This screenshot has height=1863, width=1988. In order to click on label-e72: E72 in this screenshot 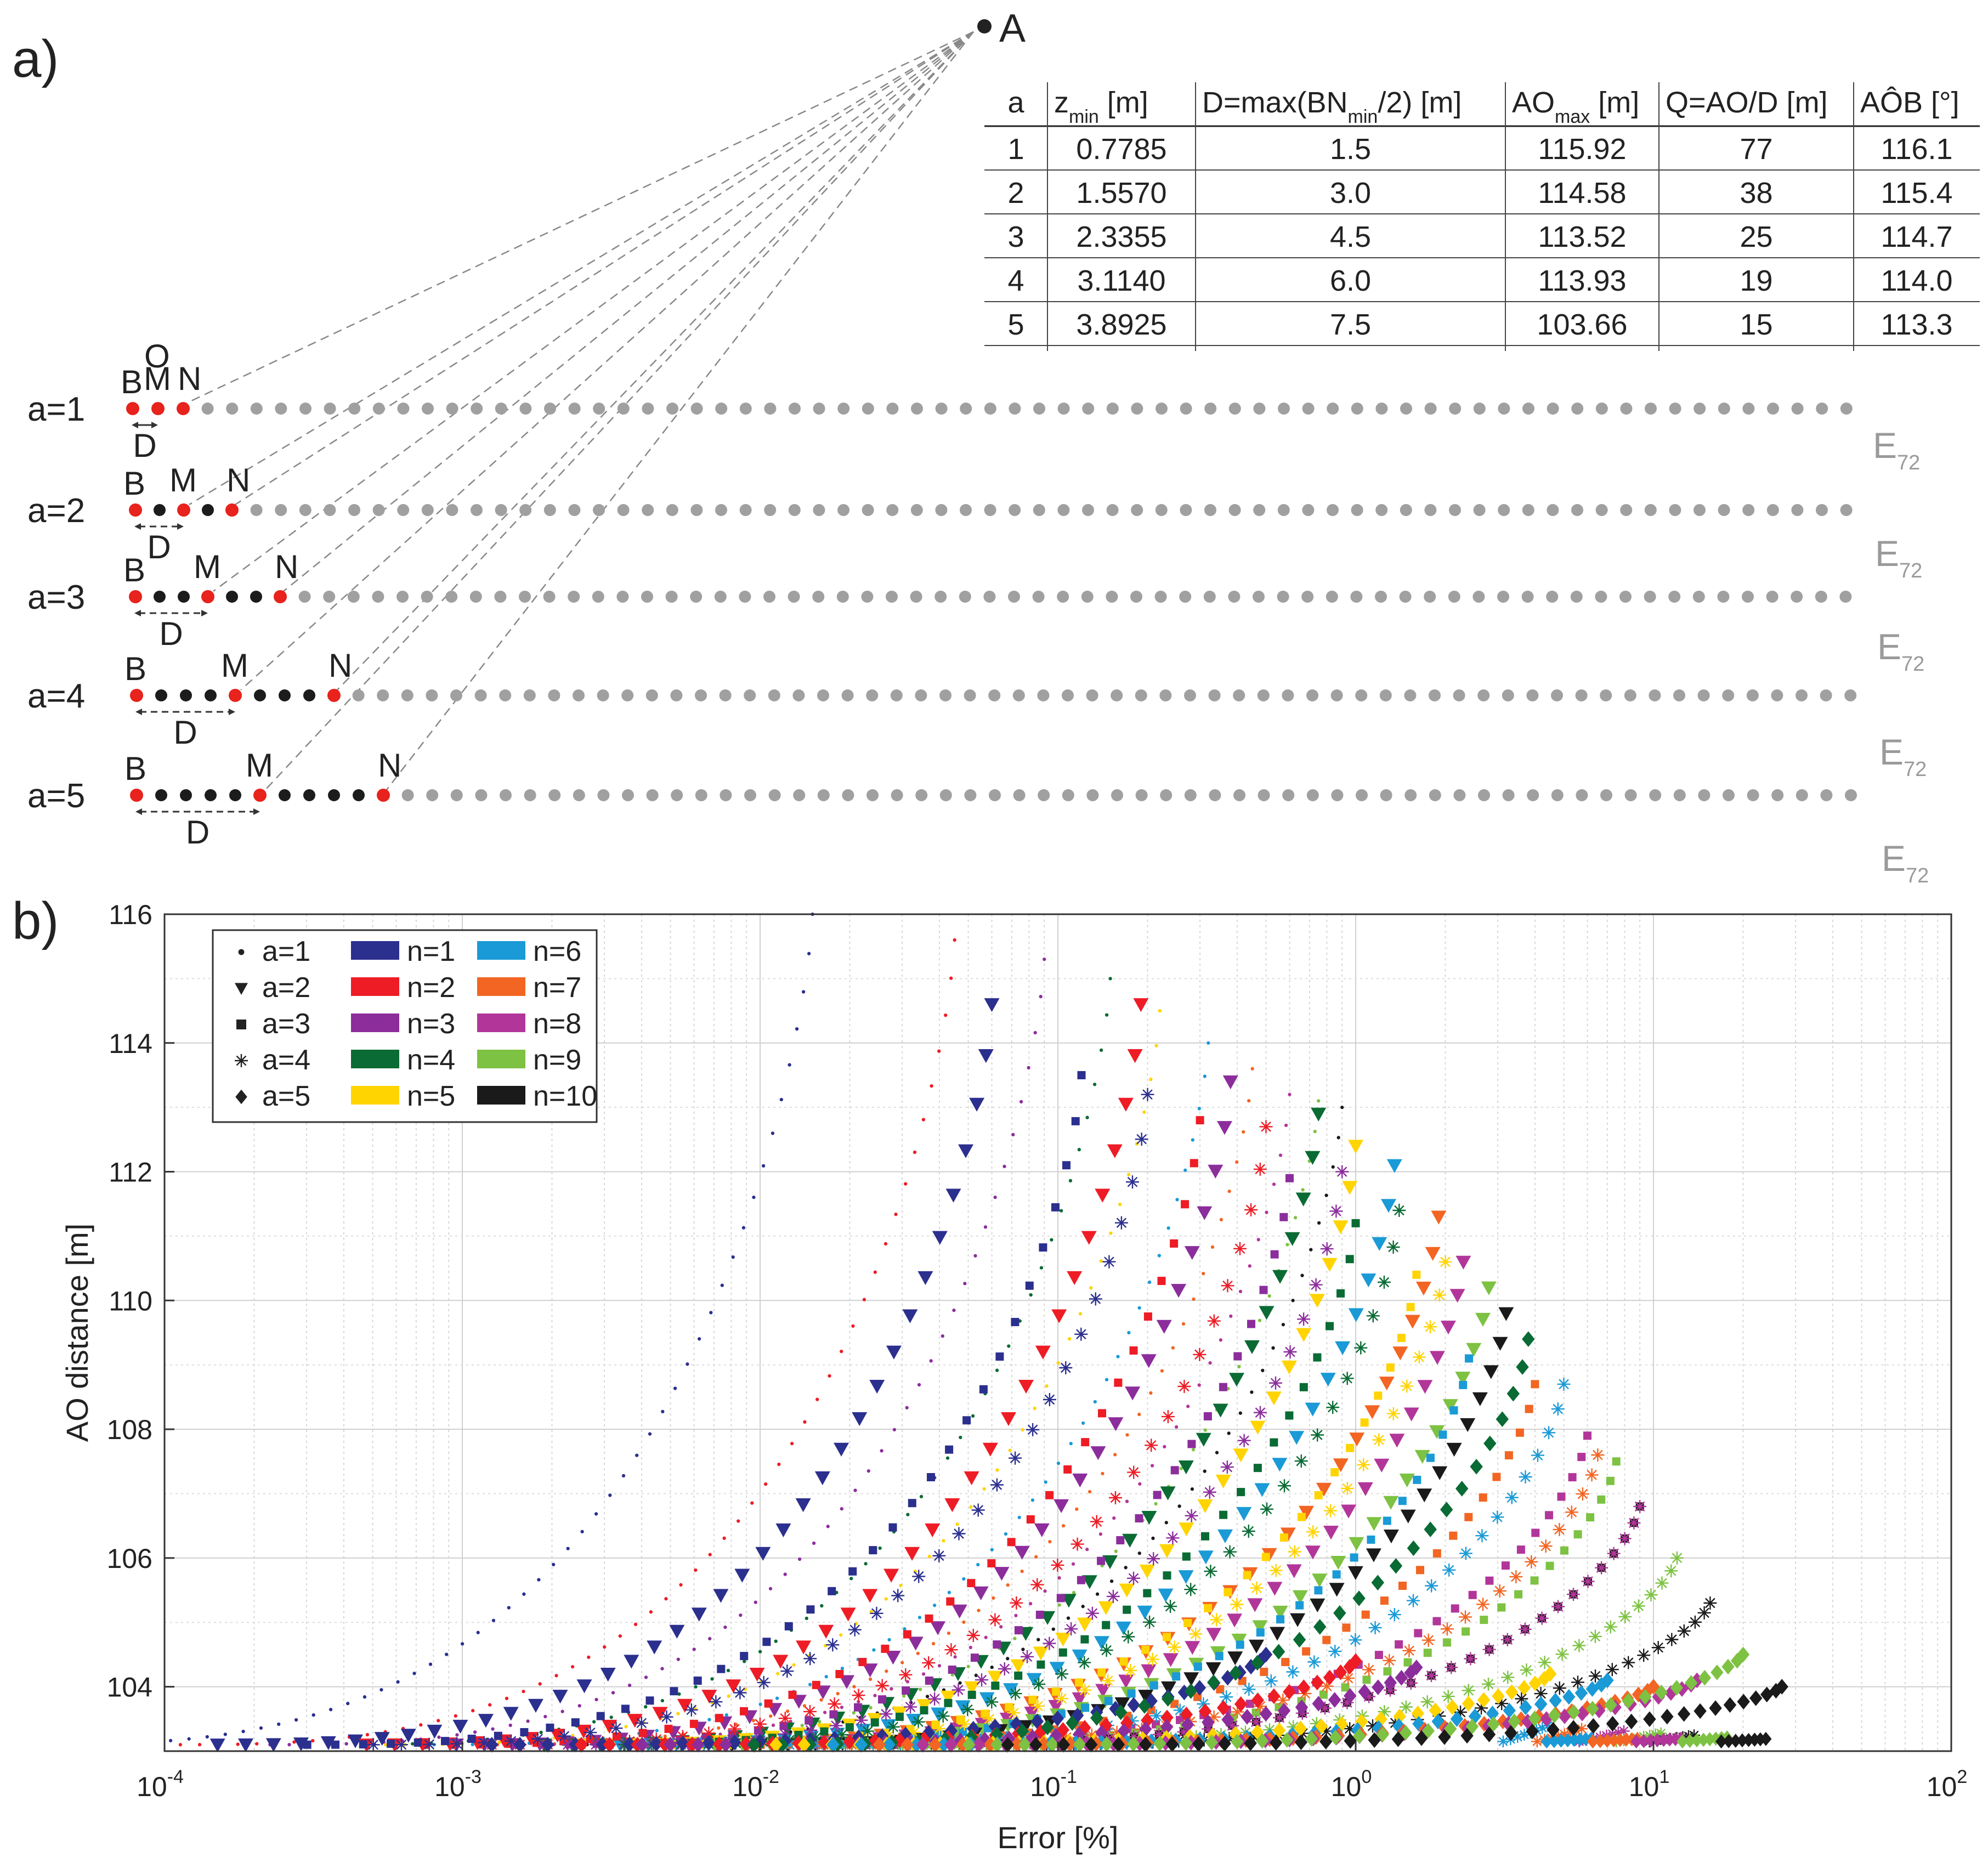, I will do `click(1903, 757)`.